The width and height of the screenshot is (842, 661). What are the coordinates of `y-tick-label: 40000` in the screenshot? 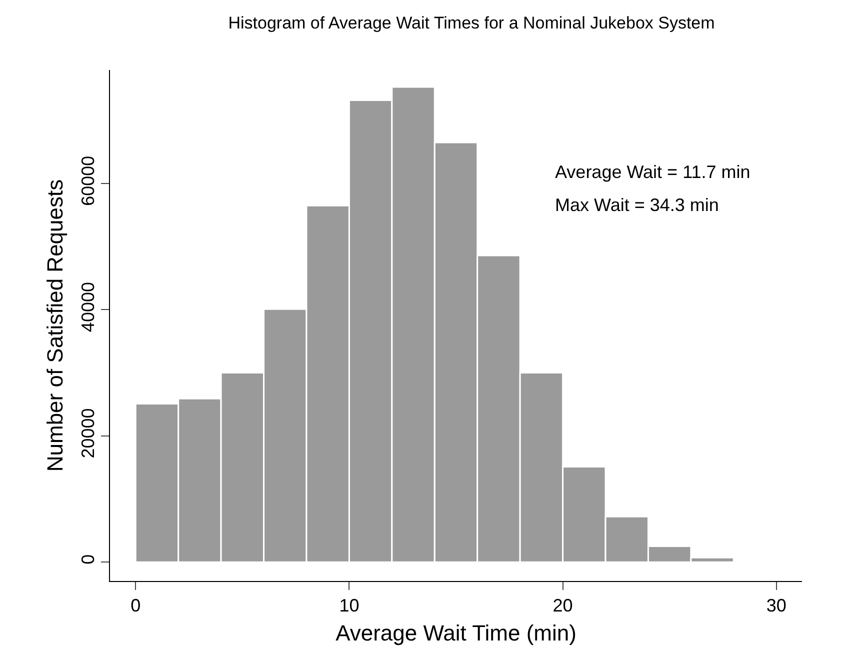 It's located at (88, 307).